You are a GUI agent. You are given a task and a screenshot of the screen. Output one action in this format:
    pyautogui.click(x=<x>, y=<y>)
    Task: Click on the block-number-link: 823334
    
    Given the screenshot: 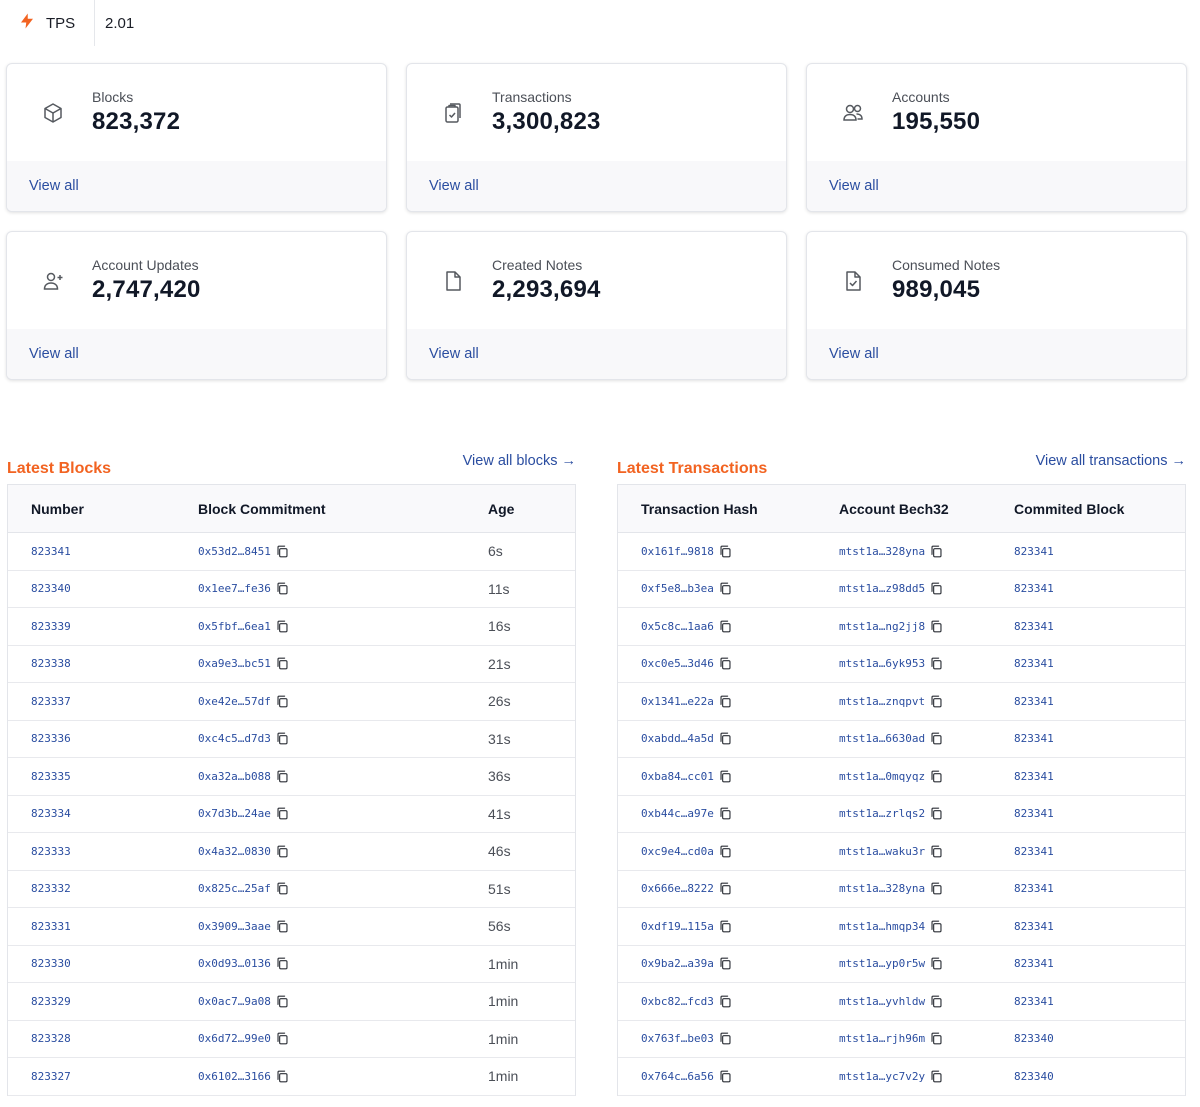 What is the action you would take?
    pyautogui.click(x=51, y=814)
    